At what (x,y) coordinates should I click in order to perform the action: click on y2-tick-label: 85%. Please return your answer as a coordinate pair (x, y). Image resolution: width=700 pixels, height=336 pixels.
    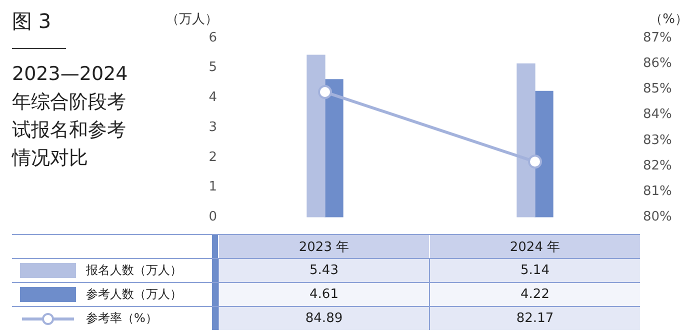
    Looking at the image, I should click on (657, 89).